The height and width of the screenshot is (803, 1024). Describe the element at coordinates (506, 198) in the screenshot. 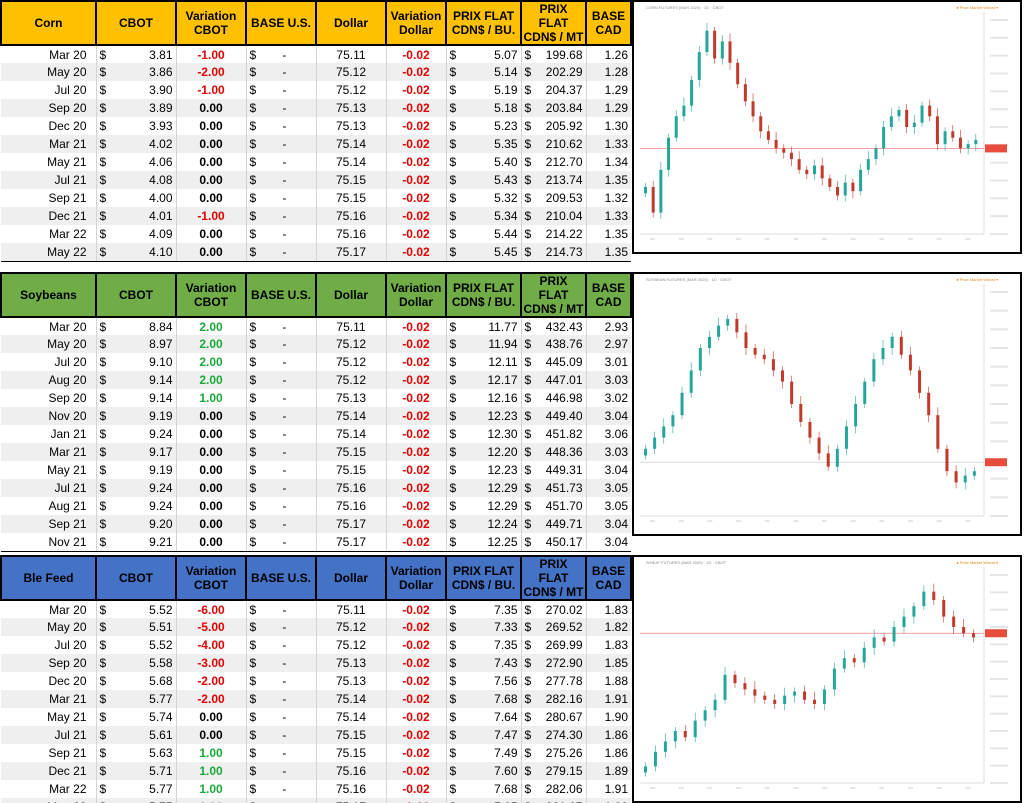

I see `bu-value: 5.32` at that location.